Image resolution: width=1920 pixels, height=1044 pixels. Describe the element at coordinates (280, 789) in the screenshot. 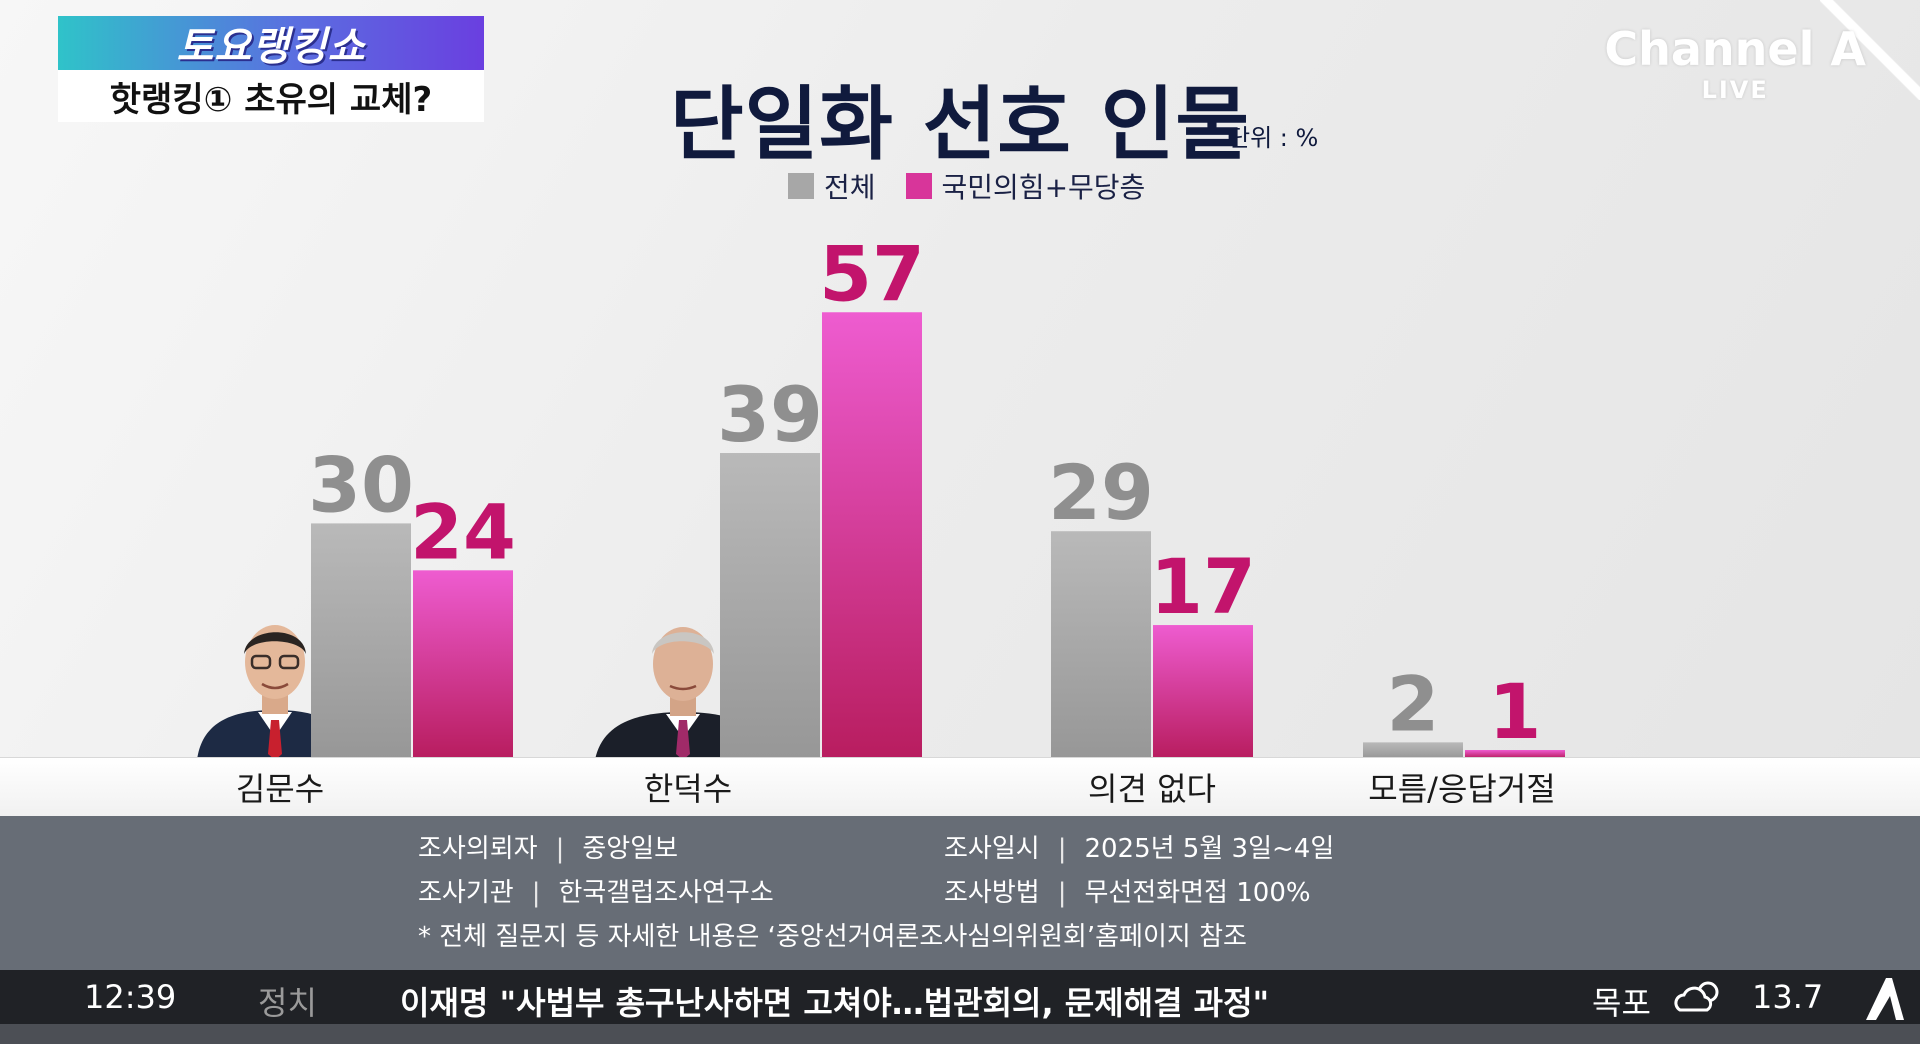

I see `category-label: 김문수` at that location.